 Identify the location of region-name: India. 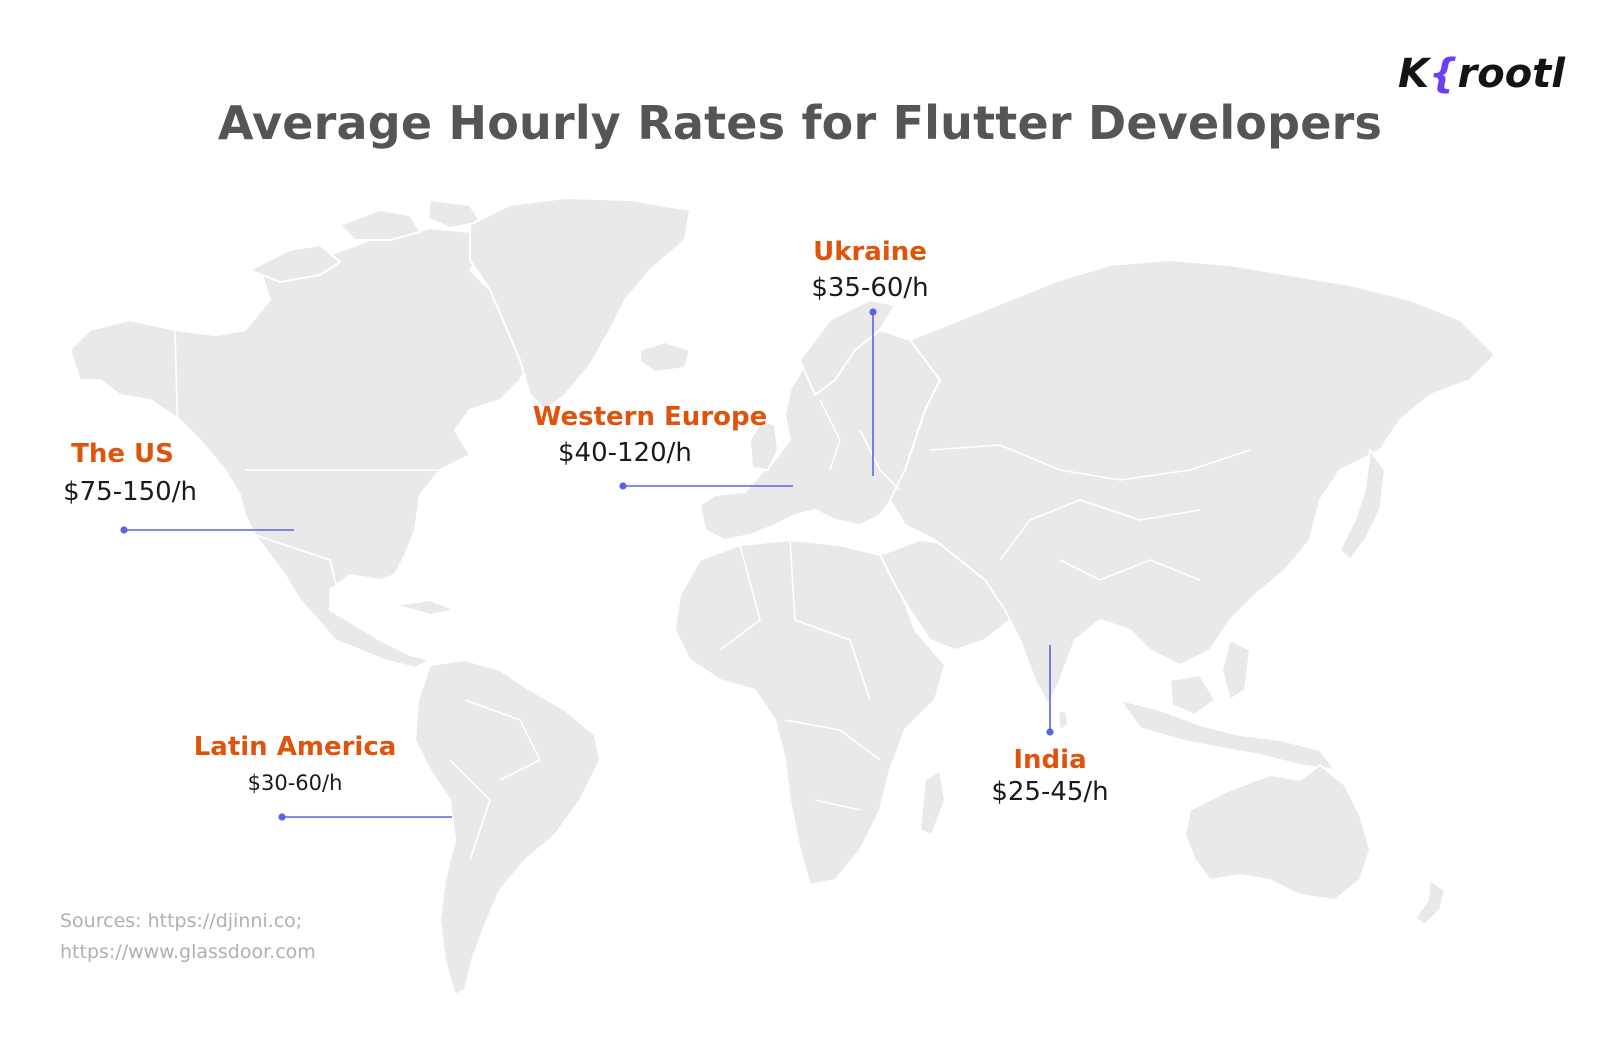
(1050, 760).